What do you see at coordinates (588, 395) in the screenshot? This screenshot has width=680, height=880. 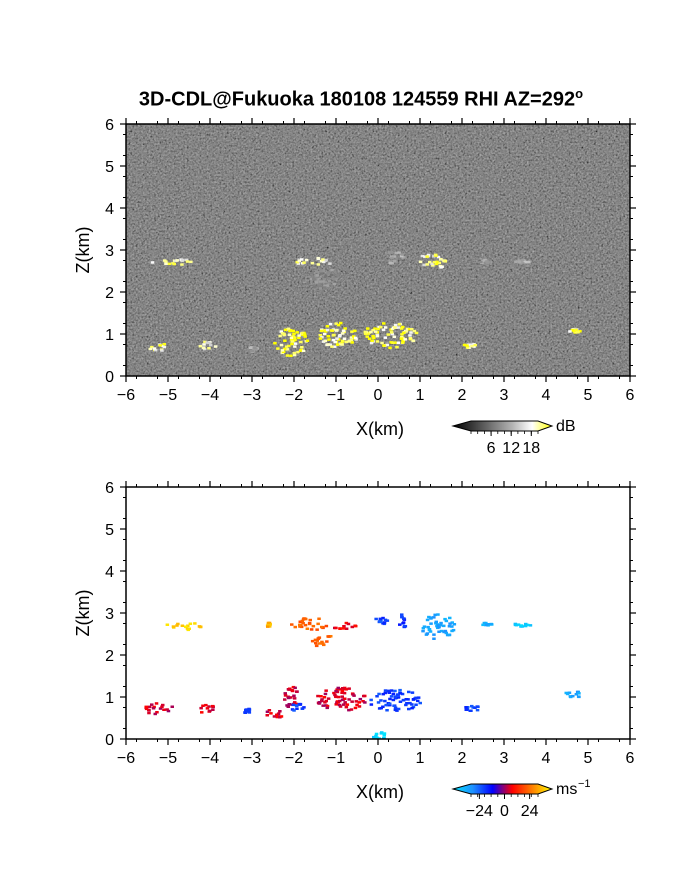 I see `x-tick-label: 5` at bounding box center [588, 395].